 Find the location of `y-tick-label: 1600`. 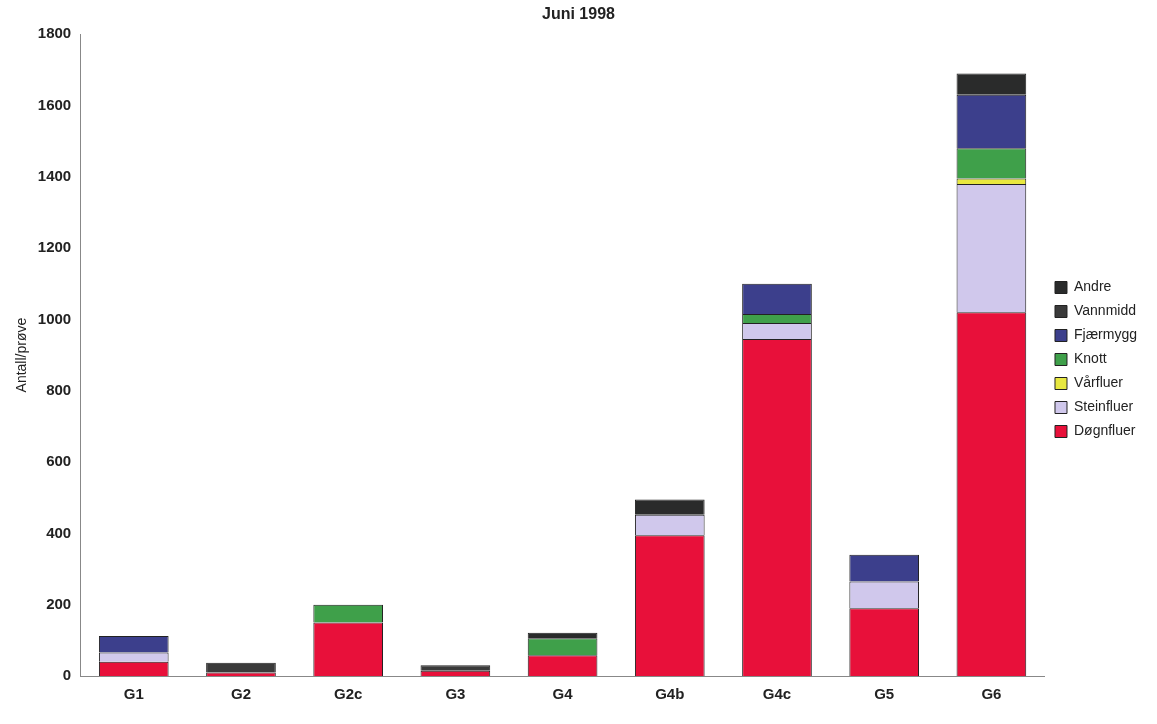

y-tick-label: 1600 is located at coordinates (54, 104).